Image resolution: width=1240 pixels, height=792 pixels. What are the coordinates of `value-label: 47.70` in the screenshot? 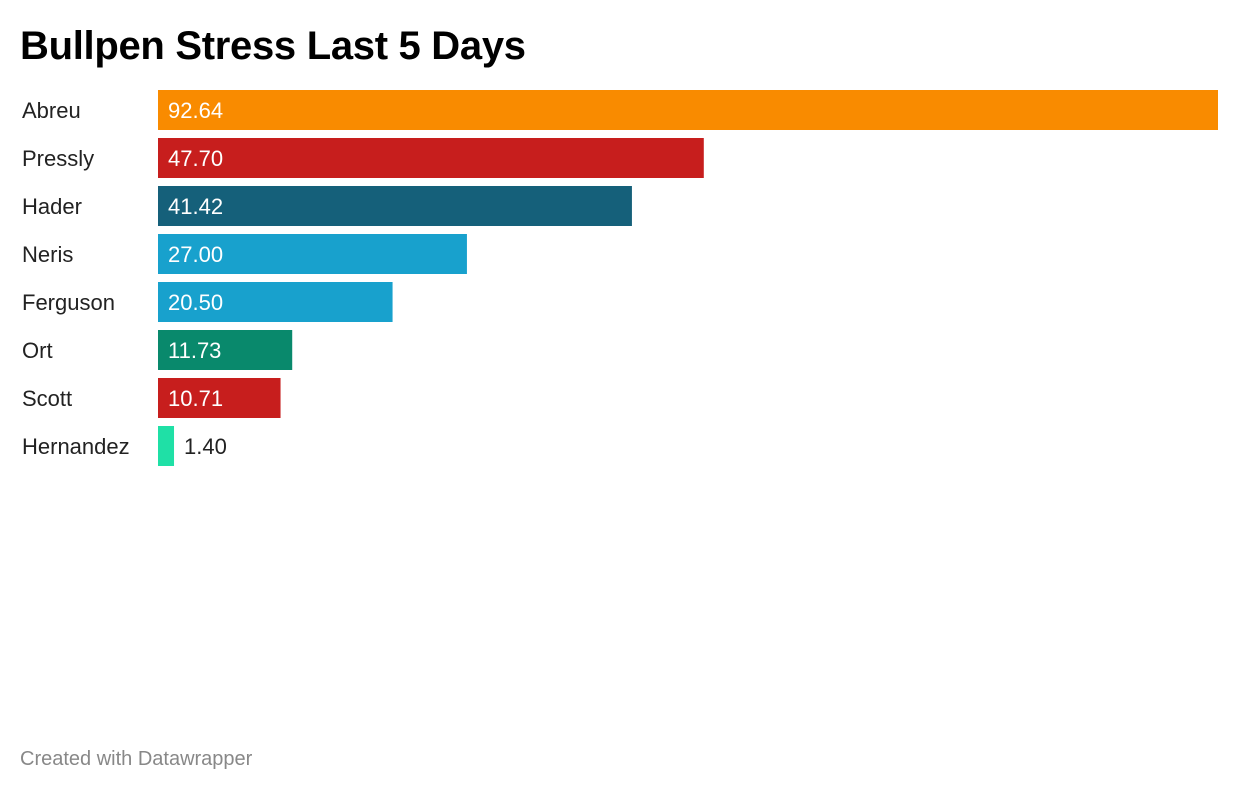 It's located at (195, 158).